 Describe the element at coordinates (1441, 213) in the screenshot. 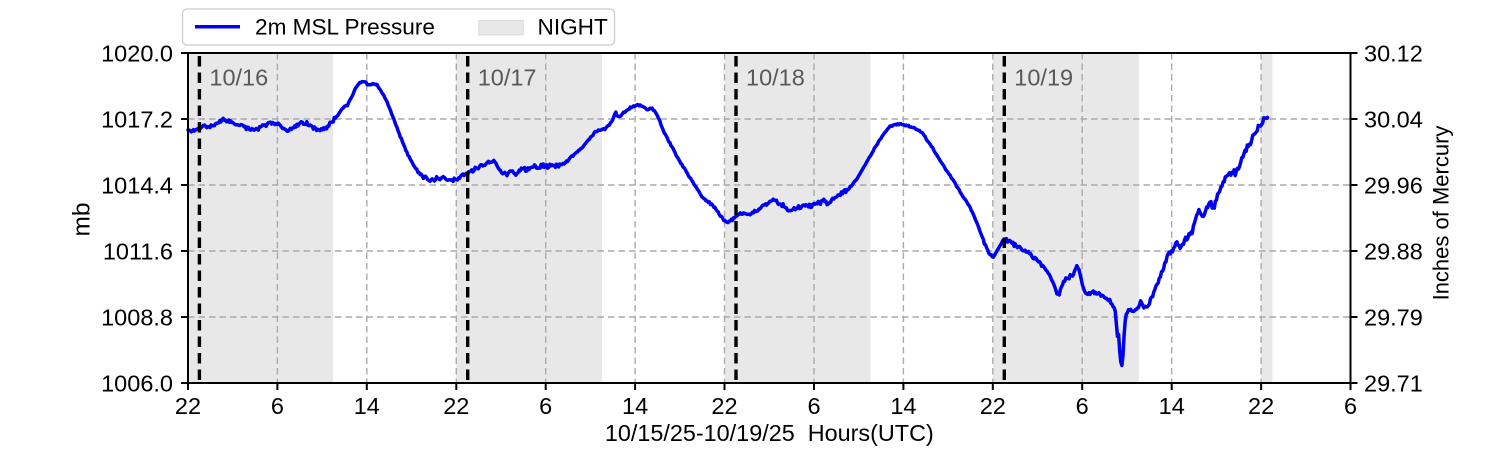

I see `svg-text: Inches of Mercury` at that location.